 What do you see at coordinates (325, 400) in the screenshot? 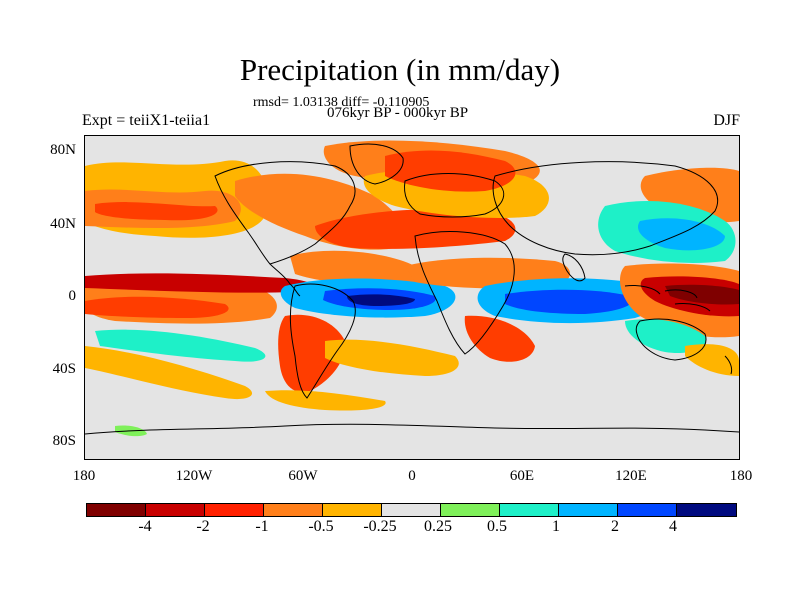
I see `southern-ocean-drying` at bounding box center [325, 400].